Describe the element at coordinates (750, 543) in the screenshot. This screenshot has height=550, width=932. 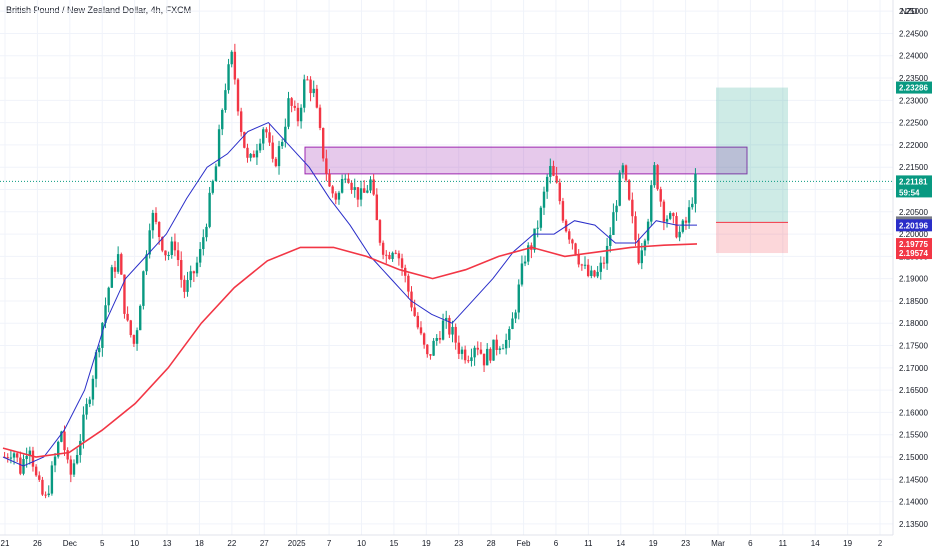
I see `time-tick-label: 6` at that location.